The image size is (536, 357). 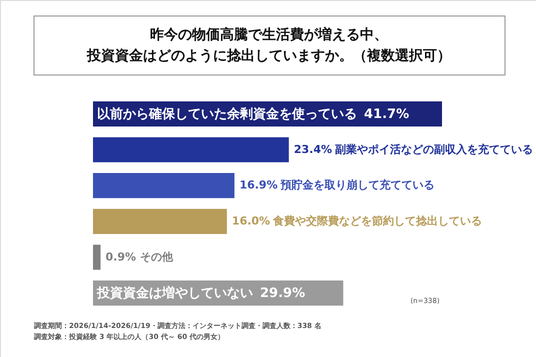 What do you see at coordinates (357, 185) in the screenshot?
I see `y-tick-label: 預貯金を取り崩して充てている` at bounding box center [357, 185].